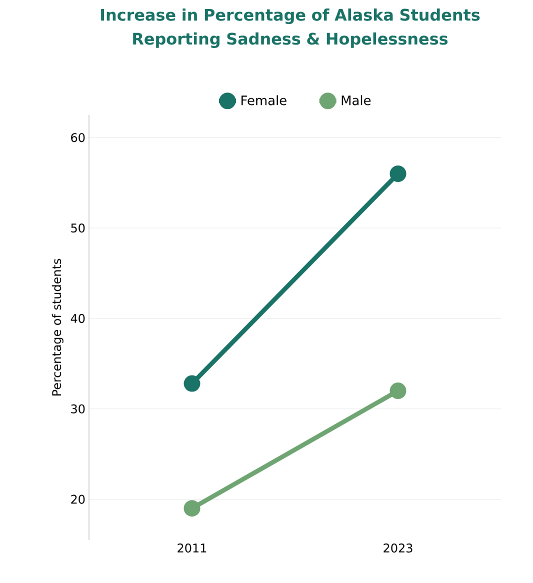 This screenshot has height=583, width=533. I want to click on y-tick-label: 60, so click(77, 137).